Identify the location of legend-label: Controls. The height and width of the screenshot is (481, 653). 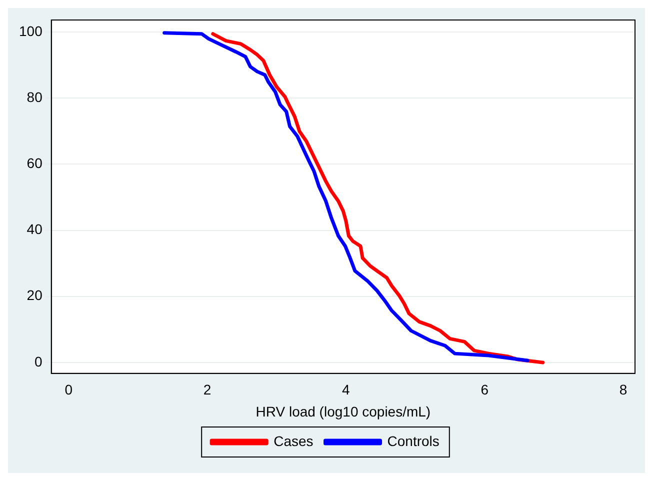
(413, 440).